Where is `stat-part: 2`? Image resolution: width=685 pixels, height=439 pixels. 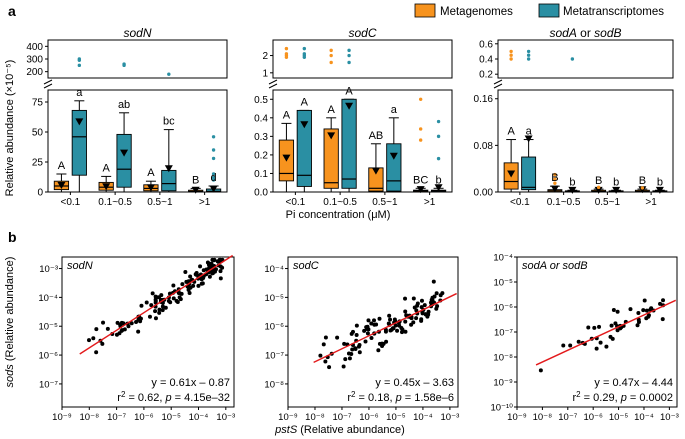
stat-part: 2 is located at coordinates (353, 394).